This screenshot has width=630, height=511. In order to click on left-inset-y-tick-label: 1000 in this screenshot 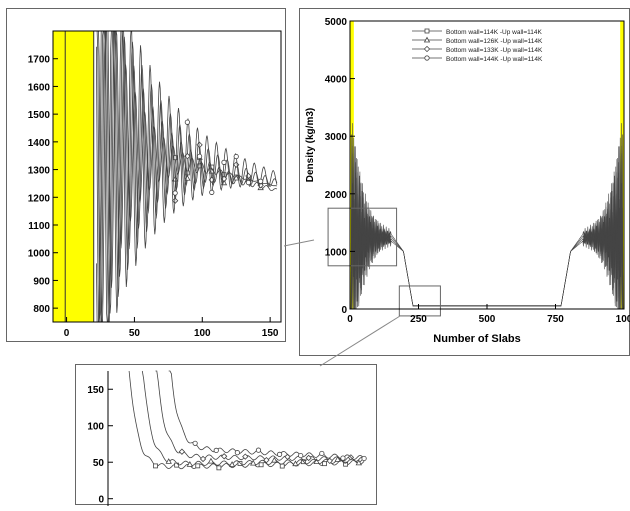, I will do `click(39, 254)`.